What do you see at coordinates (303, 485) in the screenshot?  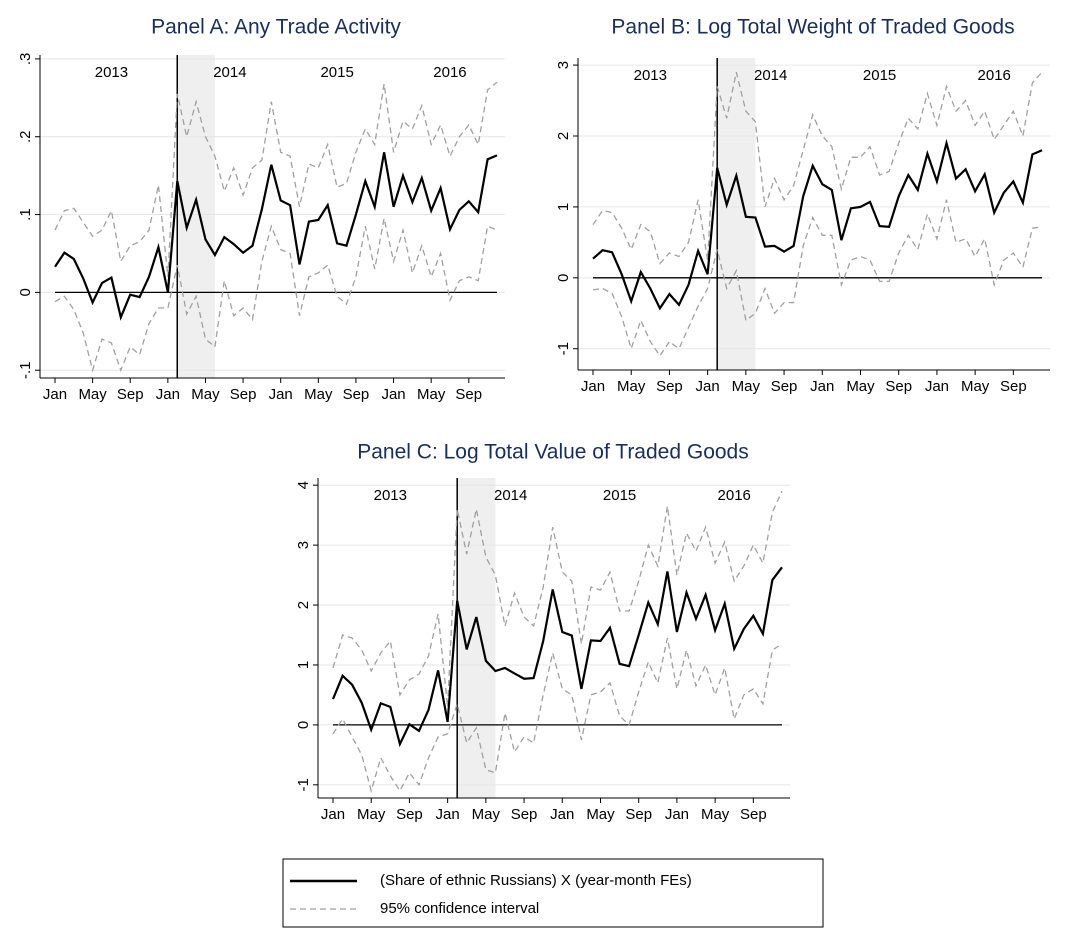 I see `y-tick-label: 4` at bounding box center [303, 485].